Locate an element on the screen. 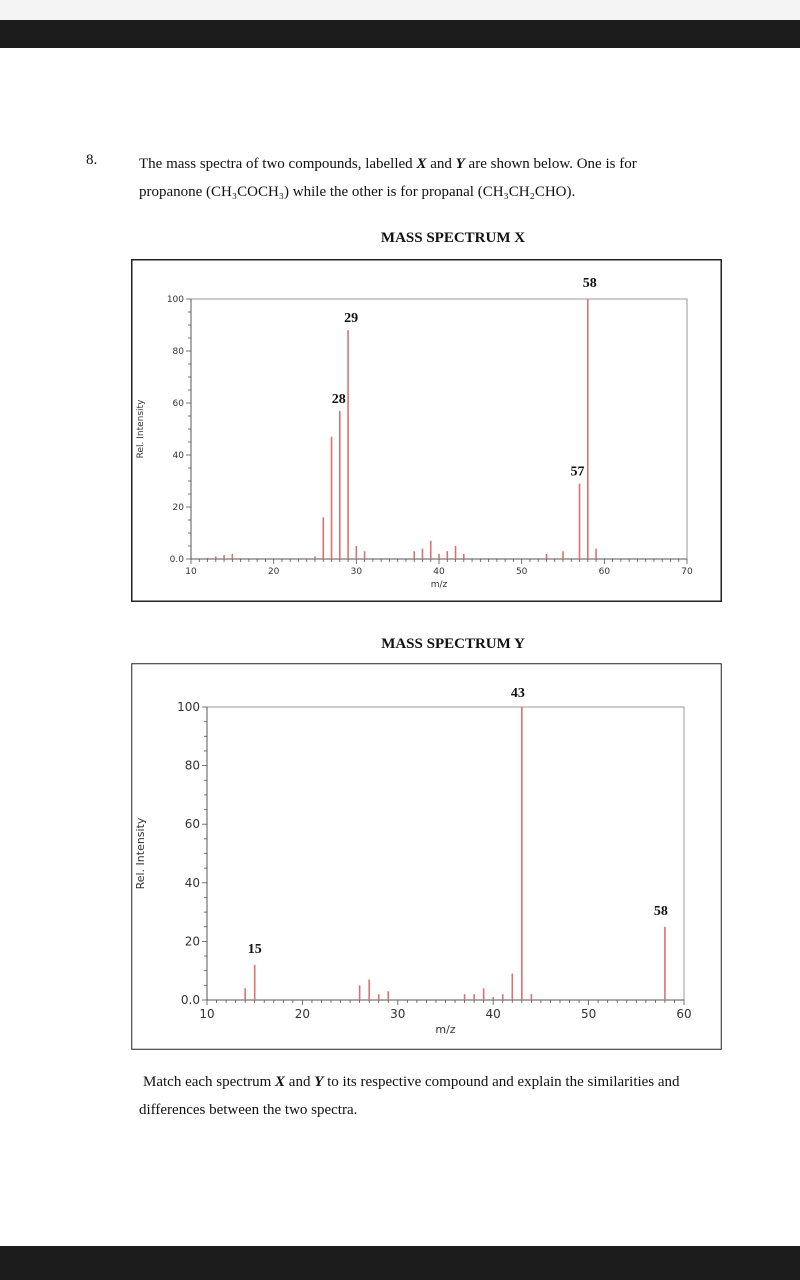 The image size is (800, 1280). label-y: Y is located at coordinates (460, 164).